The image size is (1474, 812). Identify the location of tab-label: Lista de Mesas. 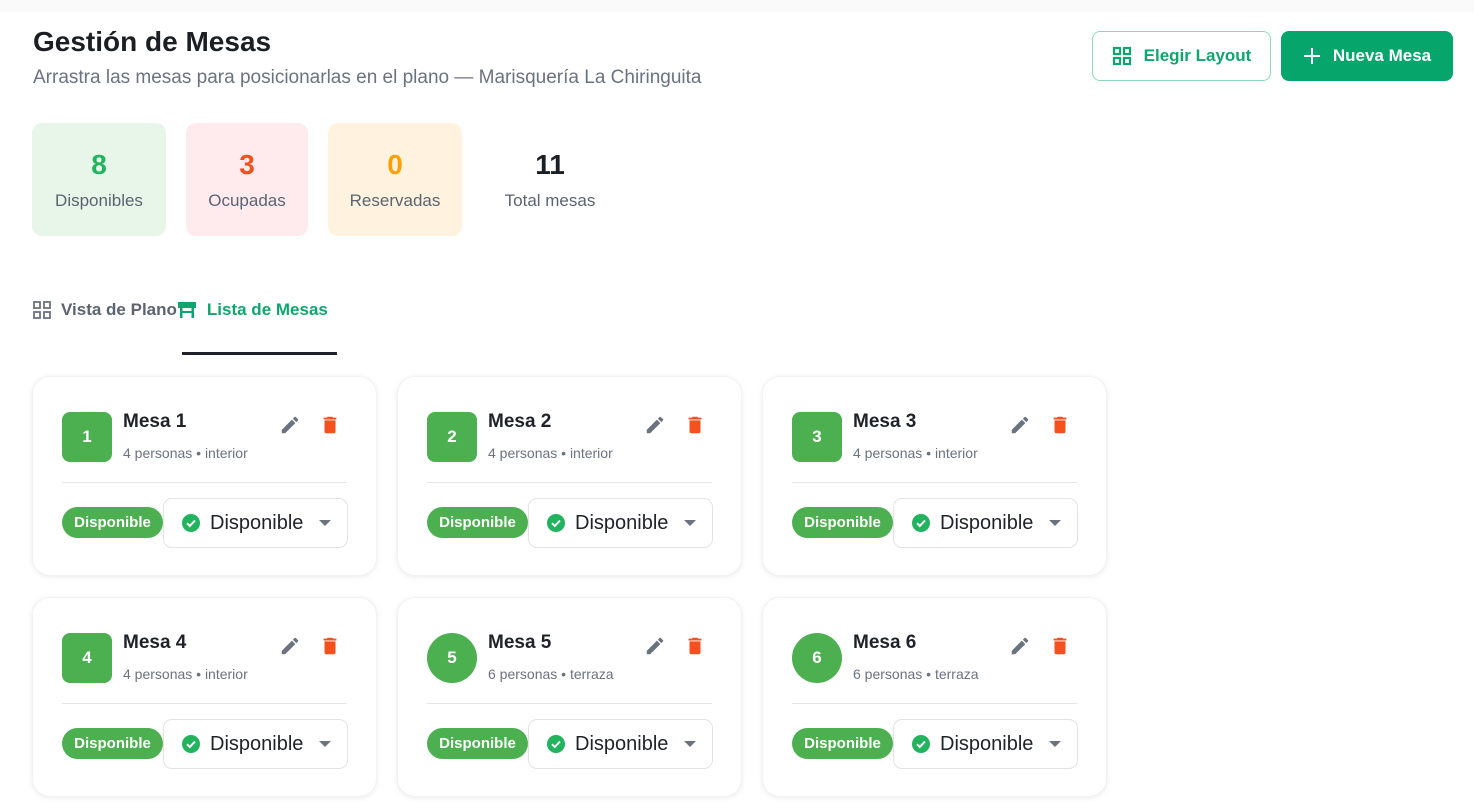
(267, 309).